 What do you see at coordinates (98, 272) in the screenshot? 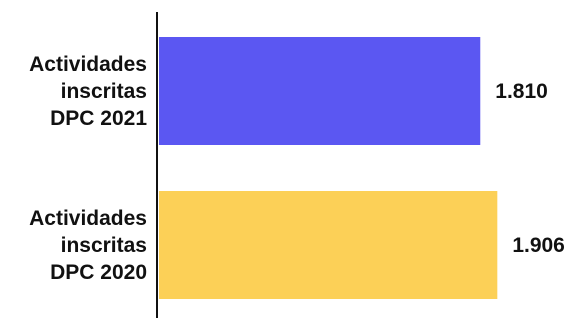
I see `category-label-line: DPC 2020` at bounding box center [98, 272].